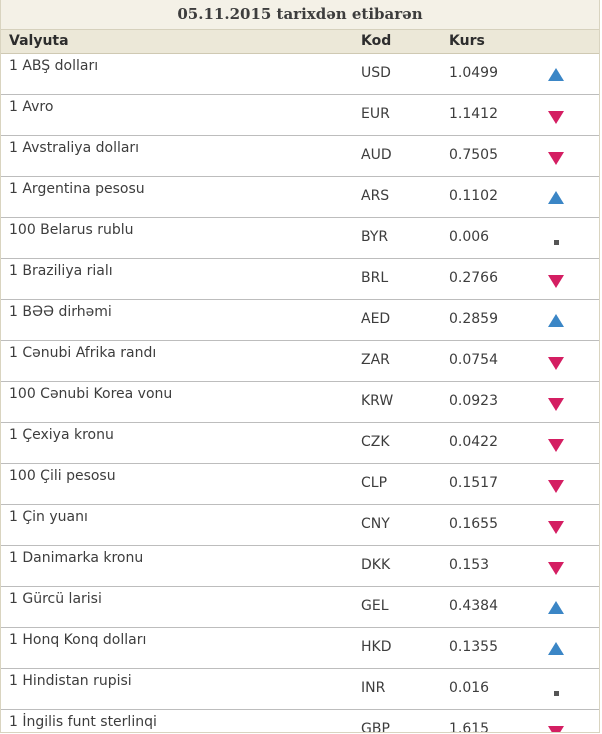 The height and width of the screenshot is (734, 602). Describe the element at coordinates (376, 319) in the screenshot. I see `currency-code: AED` at that location.